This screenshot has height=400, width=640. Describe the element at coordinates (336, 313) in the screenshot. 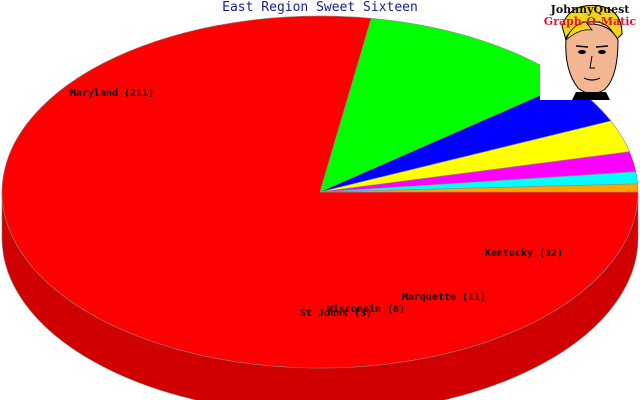

I see `slice-label-st-johns: St Johns (3)` at that location.